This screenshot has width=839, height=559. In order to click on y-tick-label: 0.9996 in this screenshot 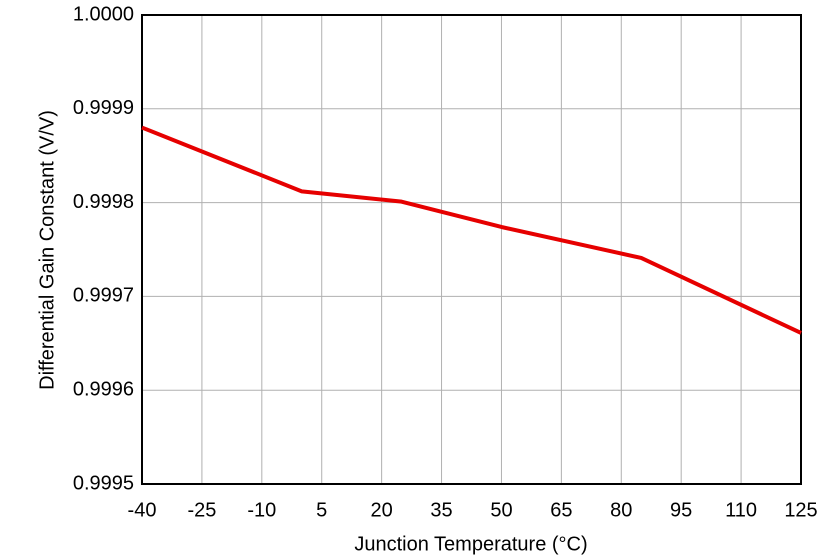, I will do `click(103, 389)`.